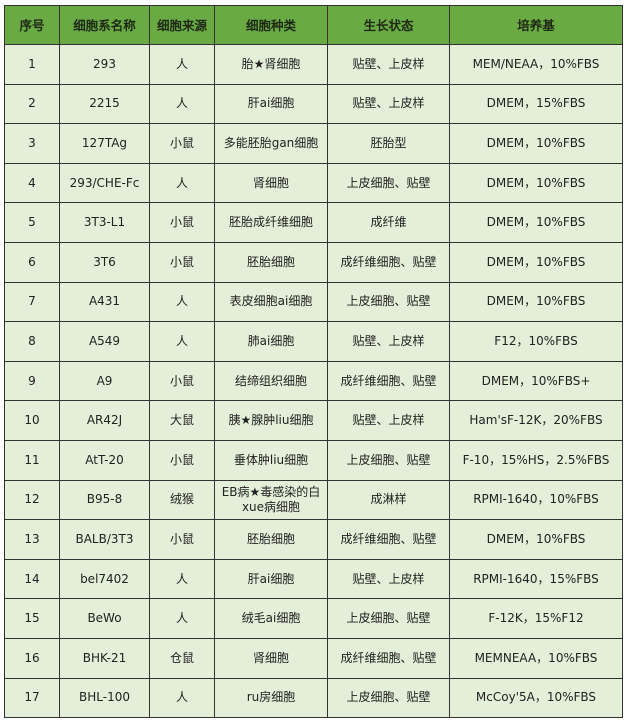  Describe the element at coordinates (32, 698) in the screenshot. I see `cell-index: 17` at that location.